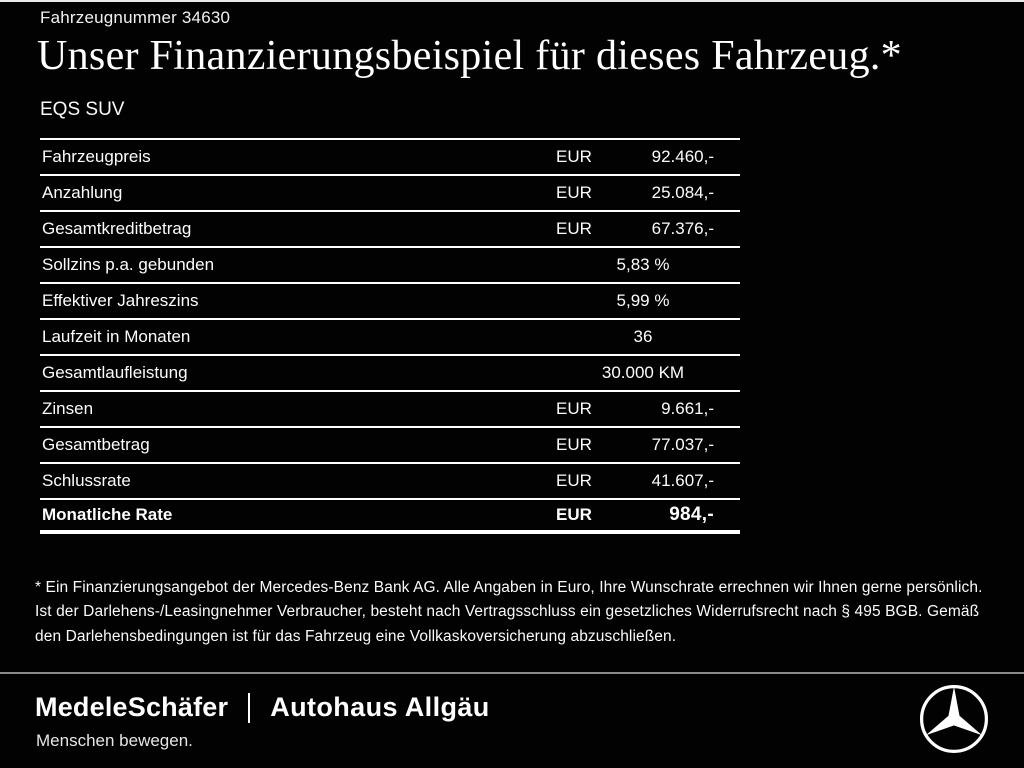  Describe the element at coordinates (682, 480) in the screenshot. I see `row-value: 41.607,-` at that location.